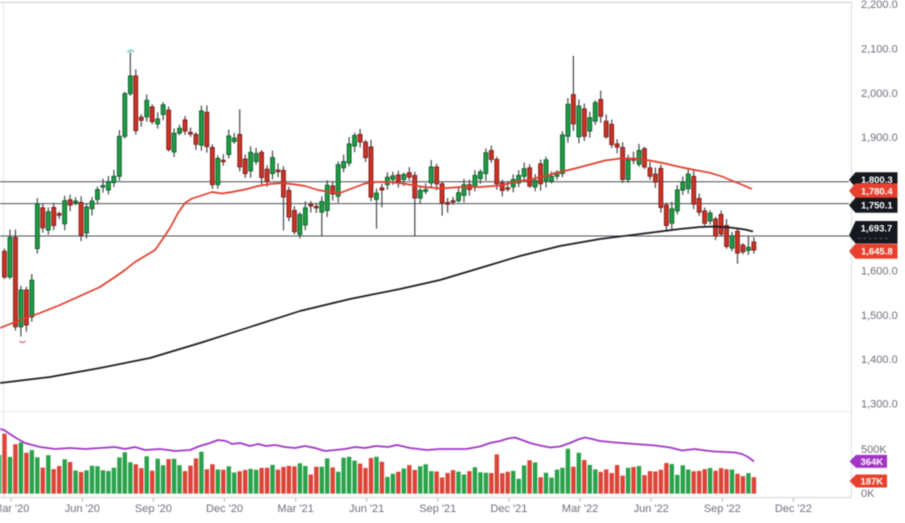 The width and height of the screenshot is (905, 523). I want to click on svg-text: 187K, so click(871, 481).